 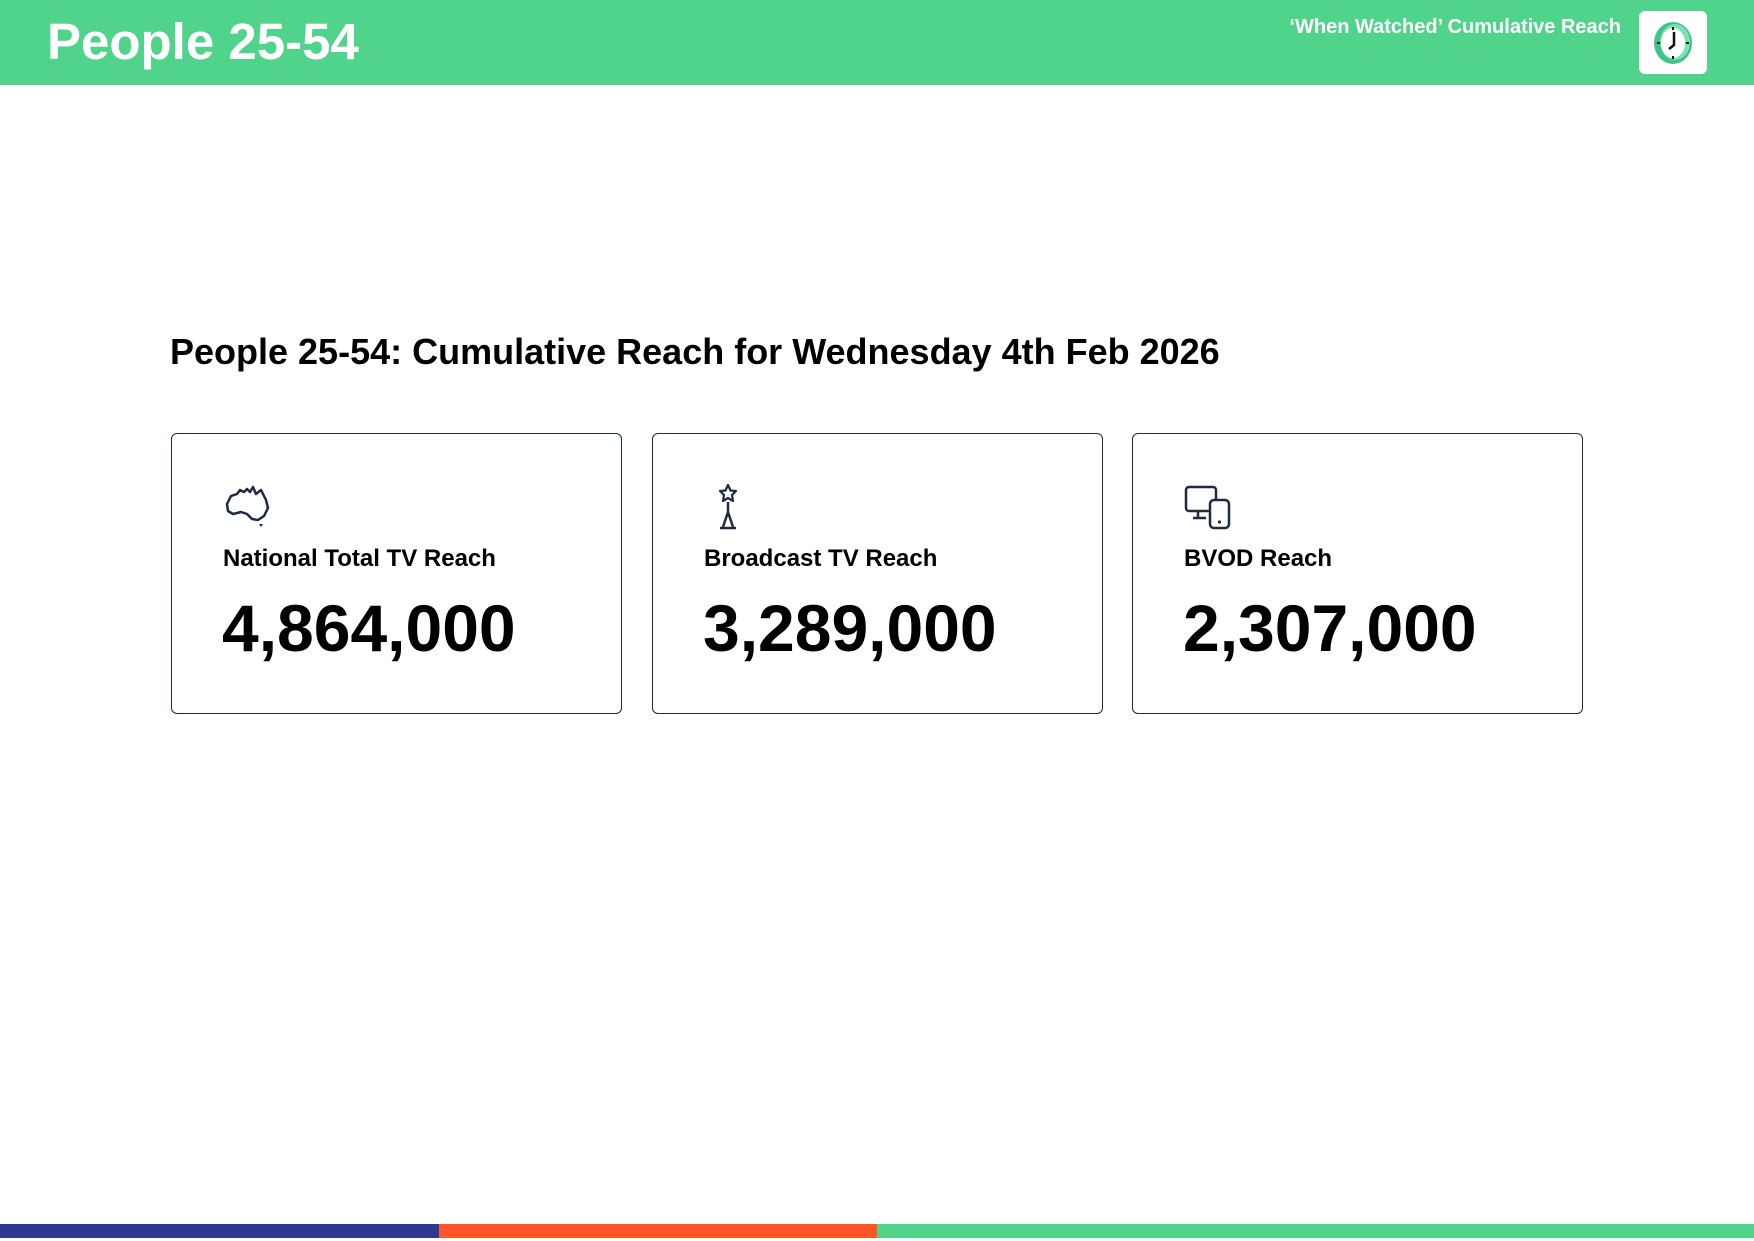 I want to click on page-title: People 25-54, so click(x=203, y=41).